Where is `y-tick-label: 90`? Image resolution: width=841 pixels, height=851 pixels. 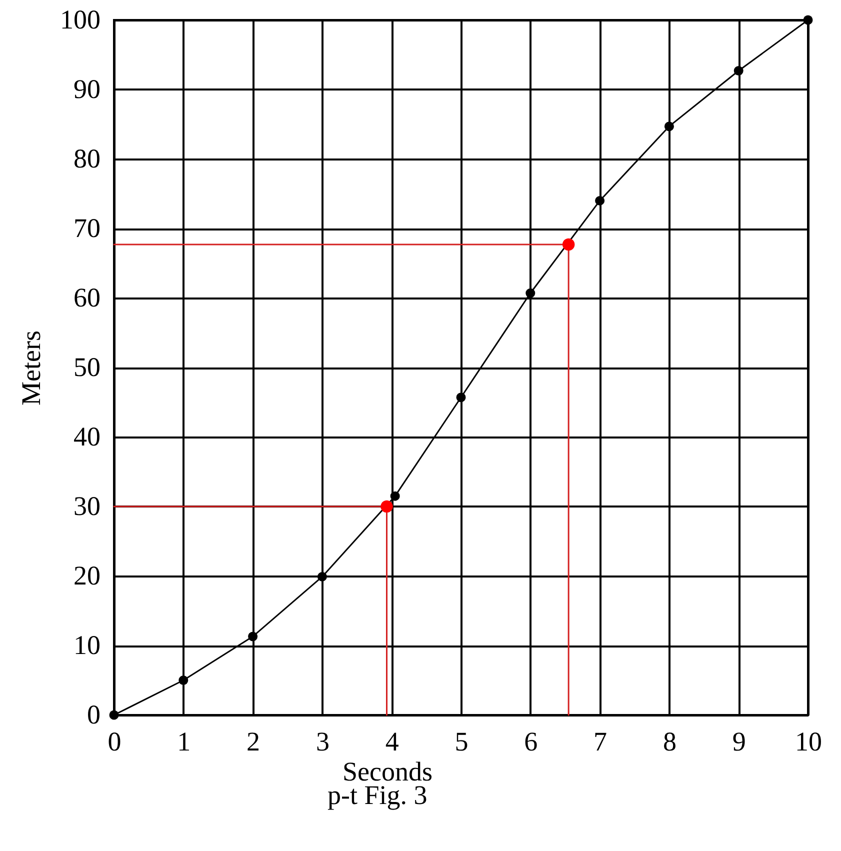
y-tick-label: 90 is located at coordinates (87, 89).